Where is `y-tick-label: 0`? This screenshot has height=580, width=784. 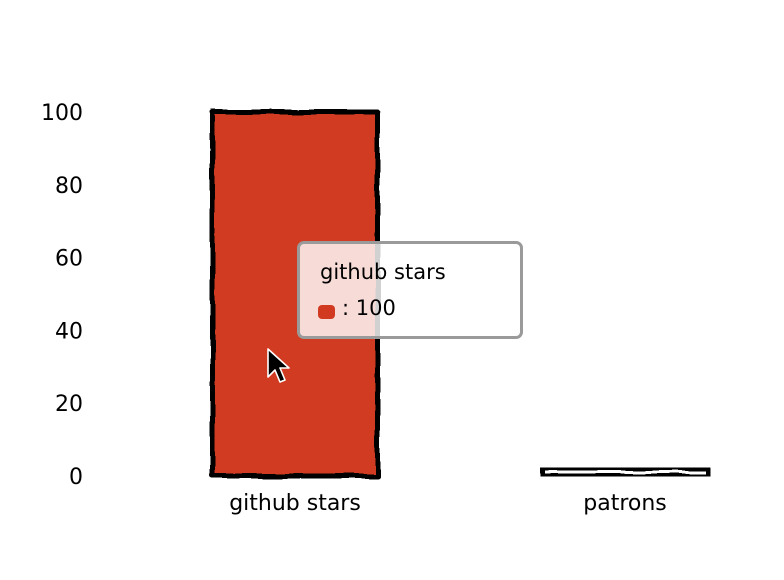
y-tick-label: 0 is located at coordinates (76, 477).